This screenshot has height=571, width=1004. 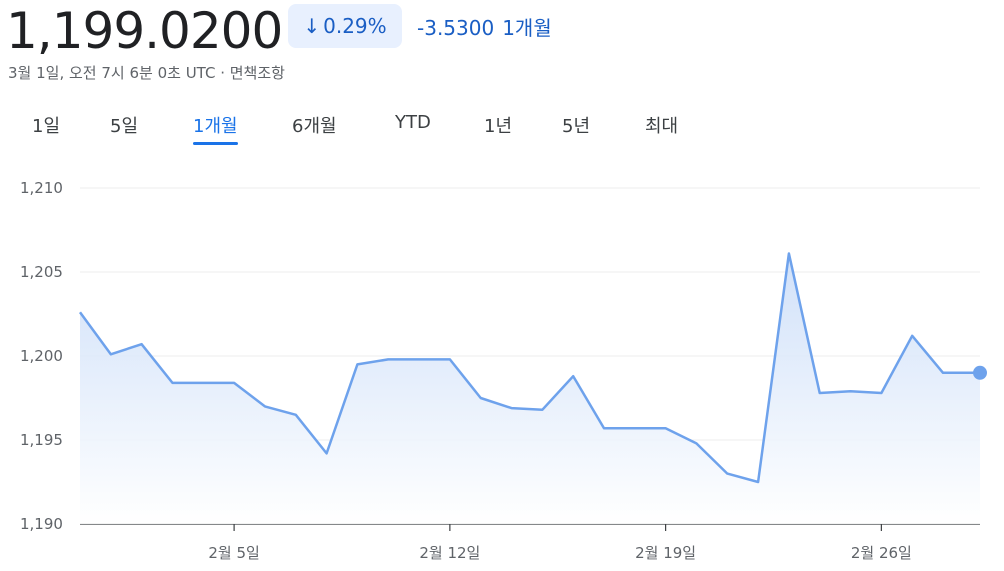 I want to click on x-tick-label: 2월 26일, so click(x=881, y=553).